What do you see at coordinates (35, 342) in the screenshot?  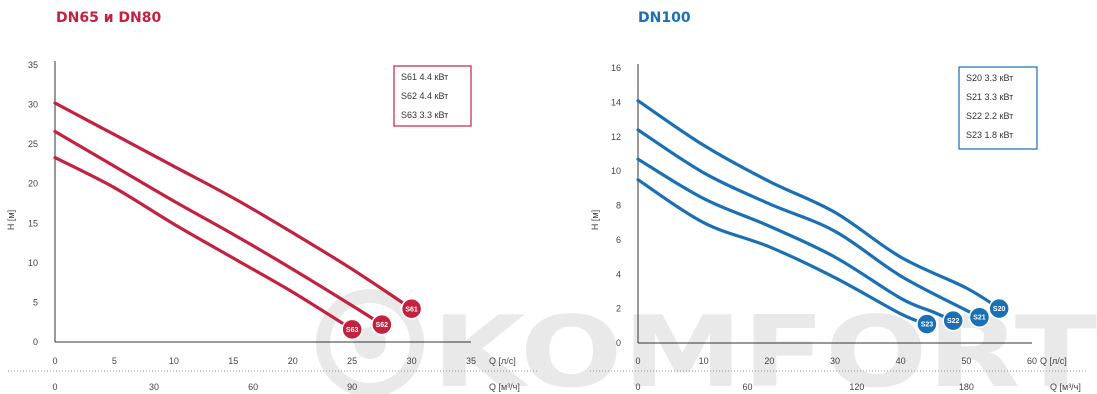 I see `chart-1-y-tick-label: 0` at bounding box center [35, 342].